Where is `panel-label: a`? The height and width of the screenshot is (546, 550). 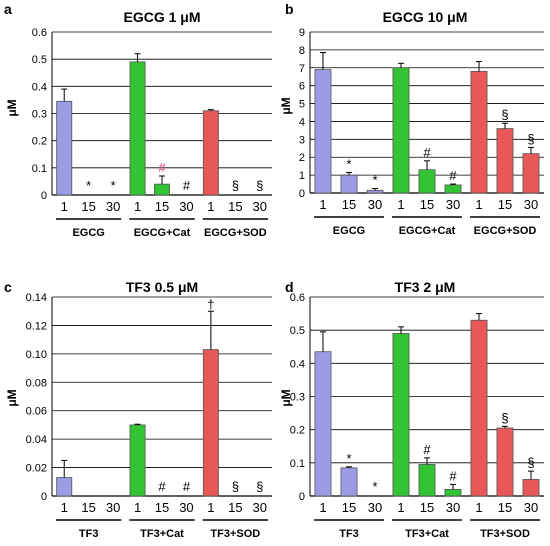 panel-label: a is located at coordinates (8, 9).